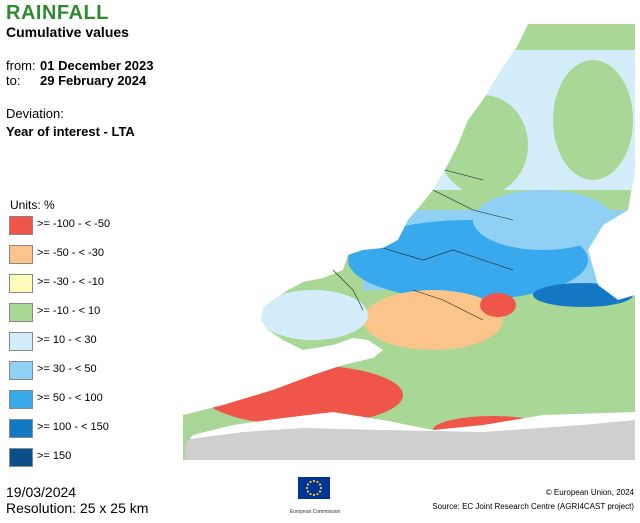 The width and height of the screenshot is (640, 523). What do you see at coordinates (69, 311) in the screenshot?
I see `legend-label: >= -10 - < 10` at bounding box center [69, 311].